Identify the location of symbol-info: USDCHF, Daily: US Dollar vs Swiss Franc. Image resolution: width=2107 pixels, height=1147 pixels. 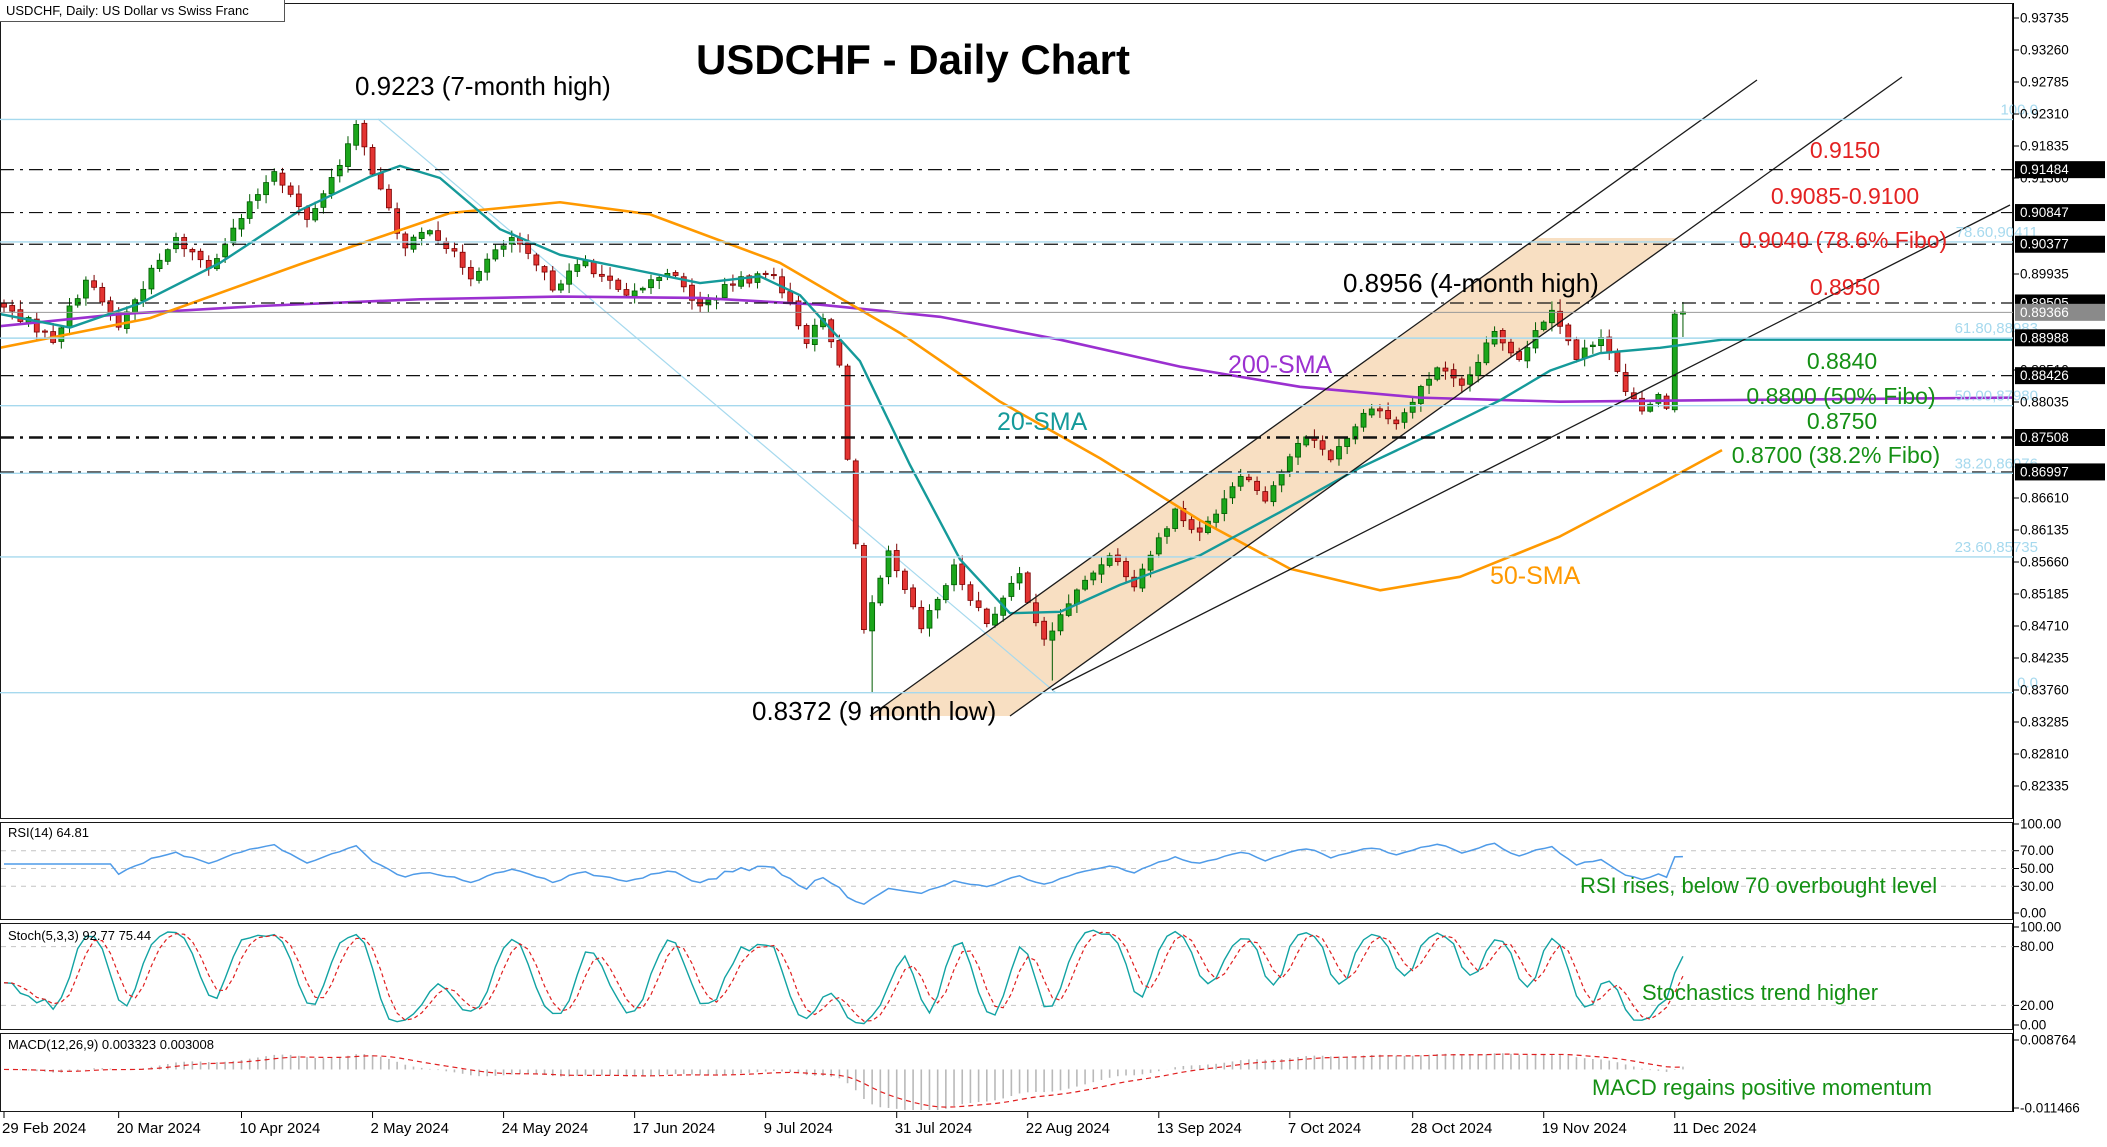
(142, 11).